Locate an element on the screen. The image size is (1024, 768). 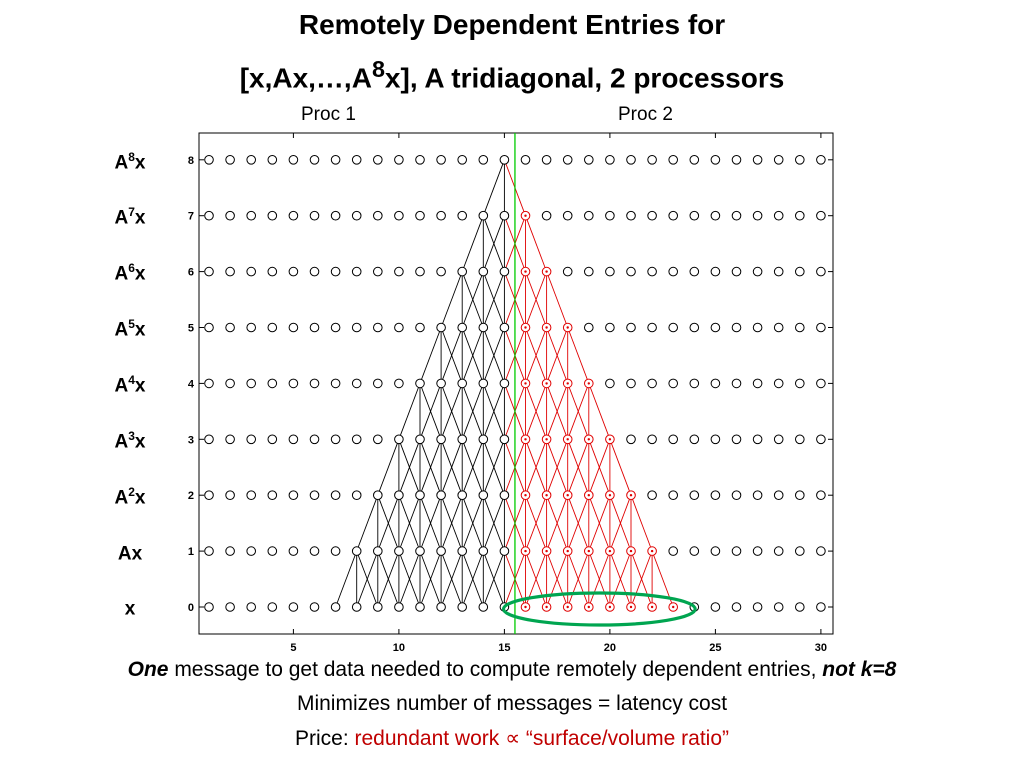
caption-price-text: redundant work ∝ “surface/volume ratio” is located at coordinates (542, 738).